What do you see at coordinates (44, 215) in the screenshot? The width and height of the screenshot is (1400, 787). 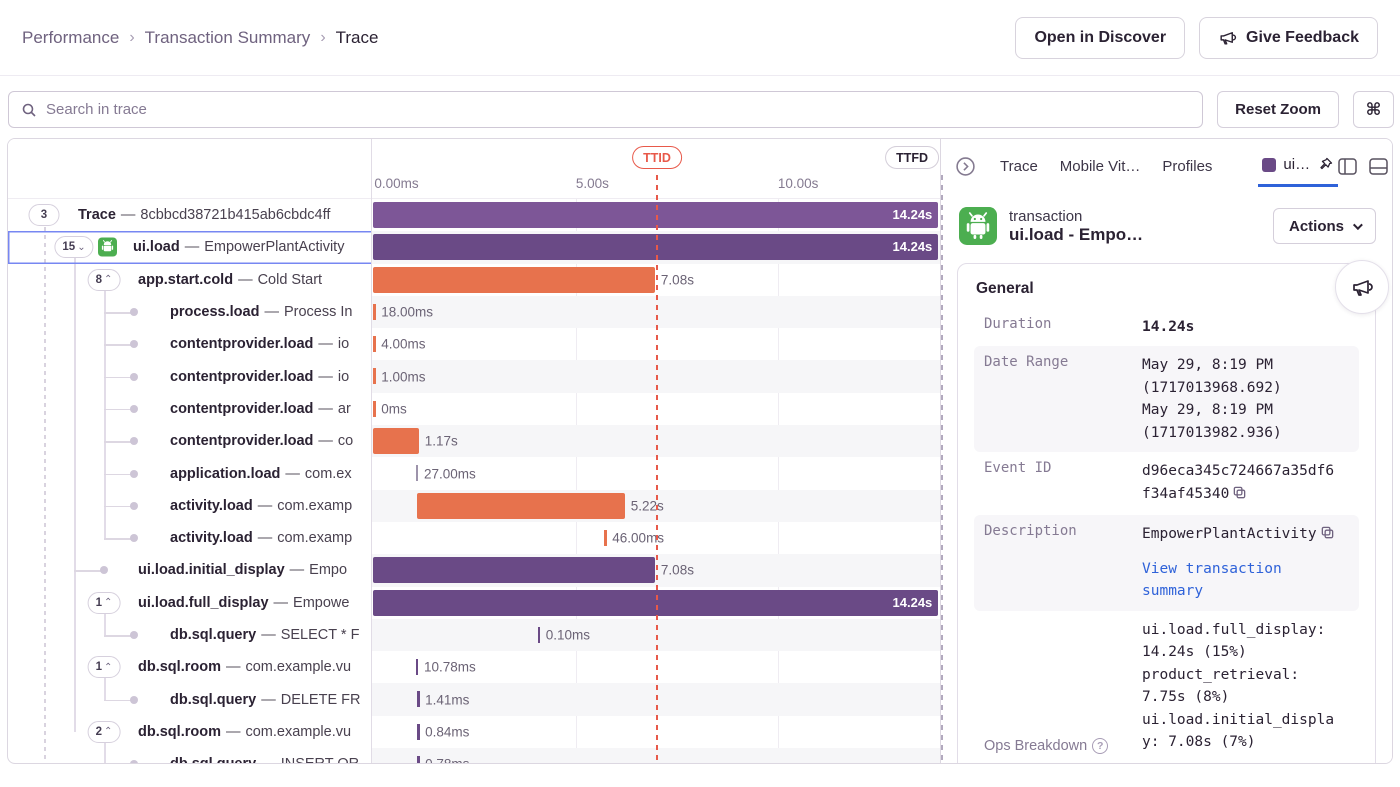 I see `row-marker: 3` at bounding box center [44, 215].